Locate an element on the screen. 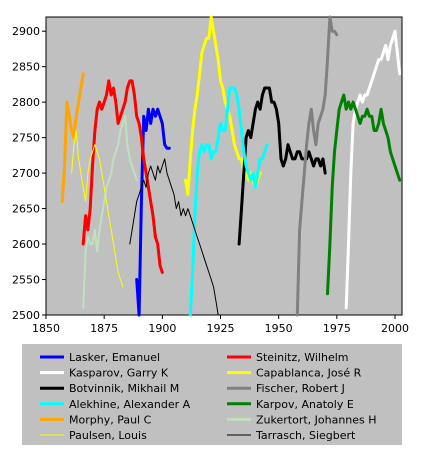  y-tick-label-2: 2550 is located at coordinates (26, 280).